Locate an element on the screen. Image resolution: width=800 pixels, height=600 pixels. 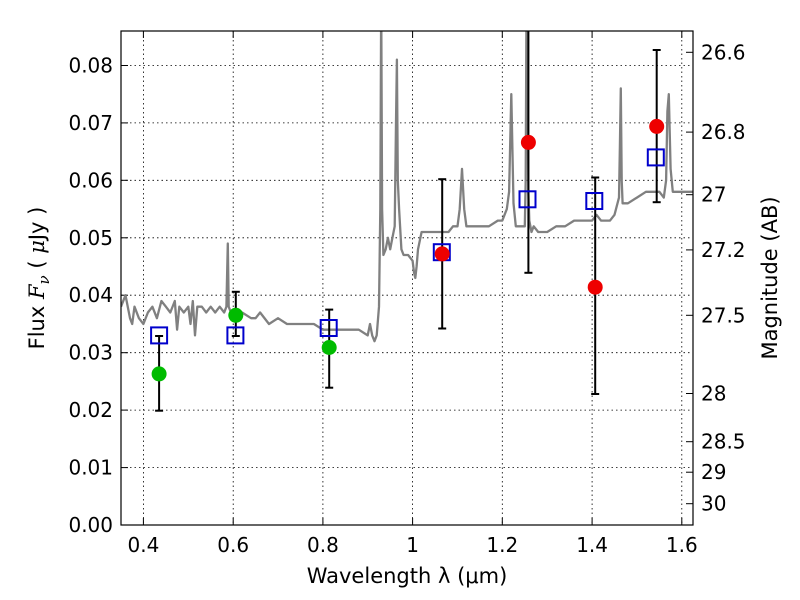
right-tick-label: 29 is located at coordinates (713, 472).